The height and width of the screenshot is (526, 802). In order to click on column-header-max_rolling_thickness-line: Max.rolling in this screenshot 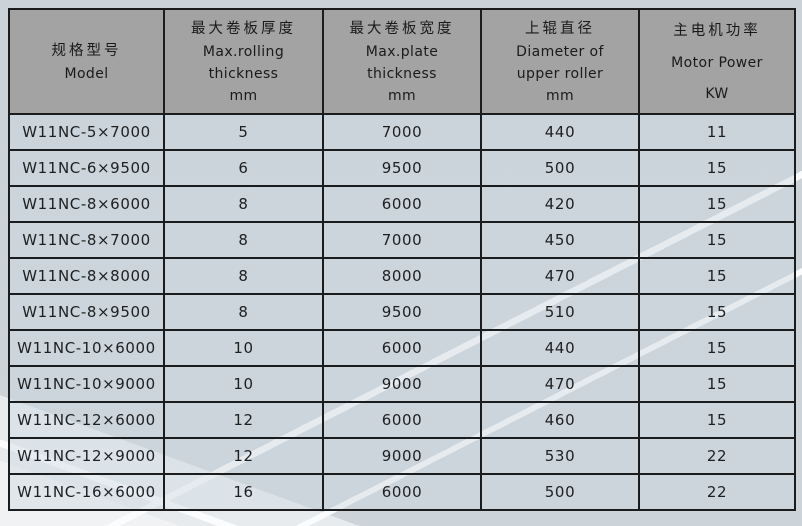, I will do `click(243, 51)`.